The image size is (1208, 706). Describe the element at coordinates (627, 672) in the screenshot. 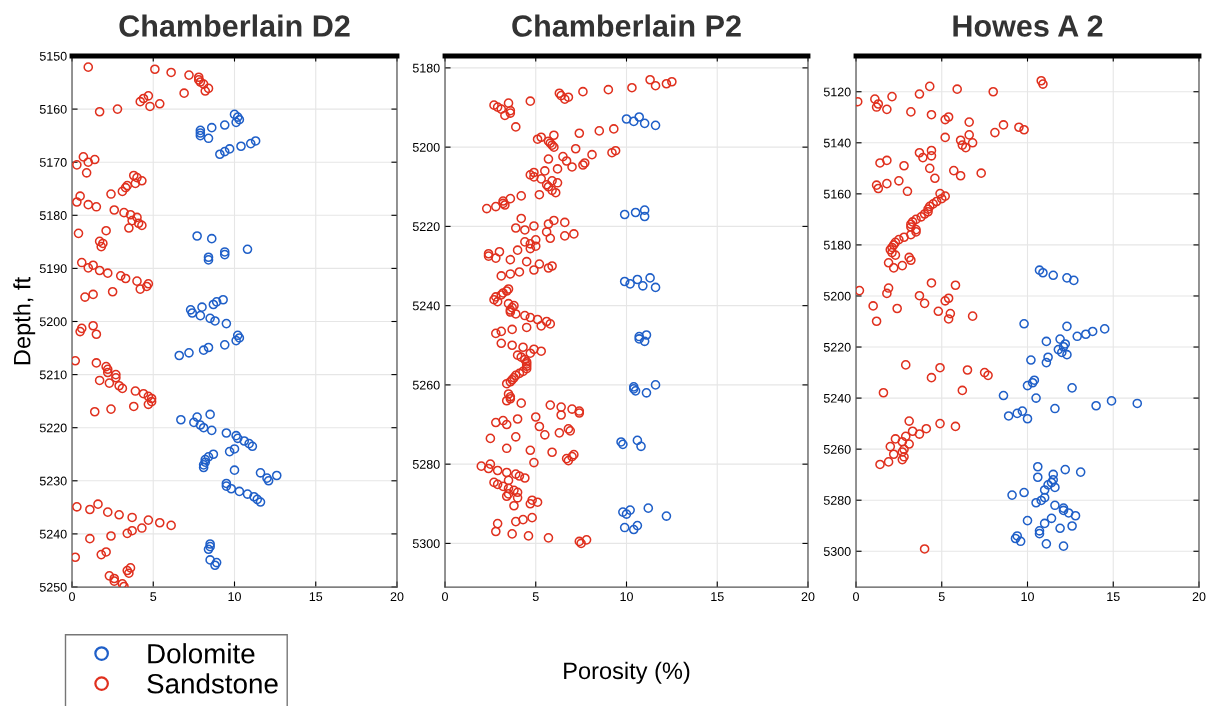

I see `x-axis-title: Porosity (%)` at that location.